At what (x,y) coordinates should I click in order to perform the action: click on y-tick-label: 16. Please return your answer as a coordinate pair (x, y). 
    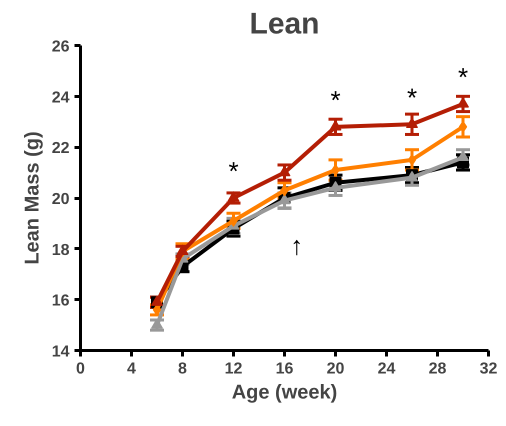
    Looking at the image, I should click on (61, 301).